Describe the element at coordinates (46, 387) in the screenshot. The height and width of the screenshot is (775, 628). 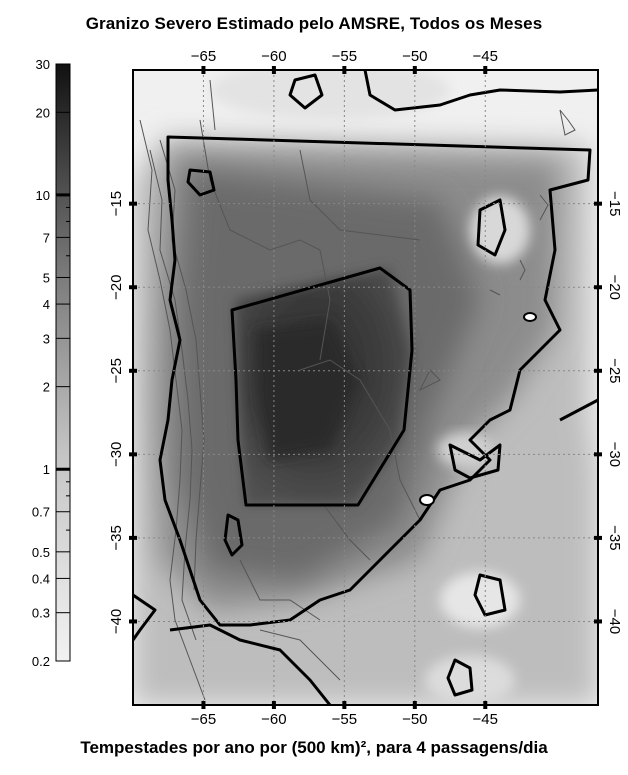
I see `colorbar-tick-label: 2` at that location.